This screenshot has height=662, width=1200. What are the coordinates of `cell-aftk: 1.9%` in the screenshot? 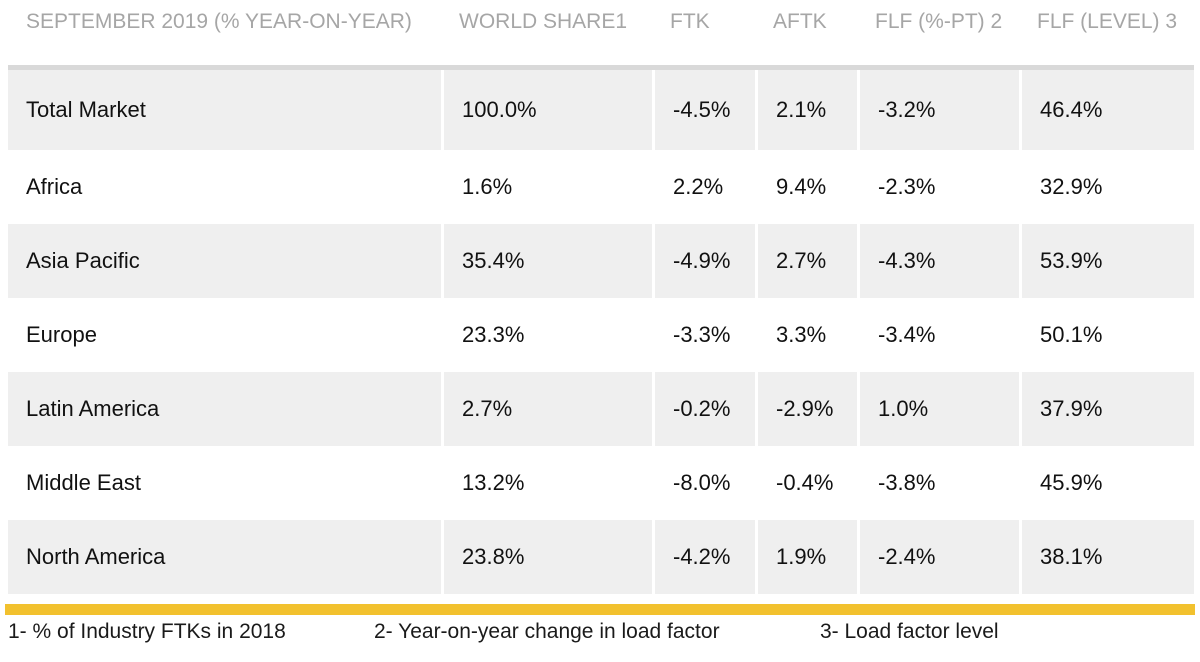 It's located at (806, 557).